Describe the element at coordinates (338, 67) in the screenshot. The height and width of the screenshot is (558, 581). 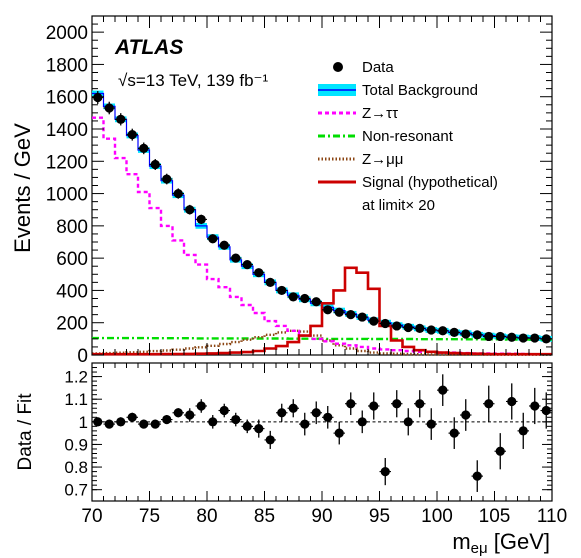
I see `legend-marker-data` at that location.